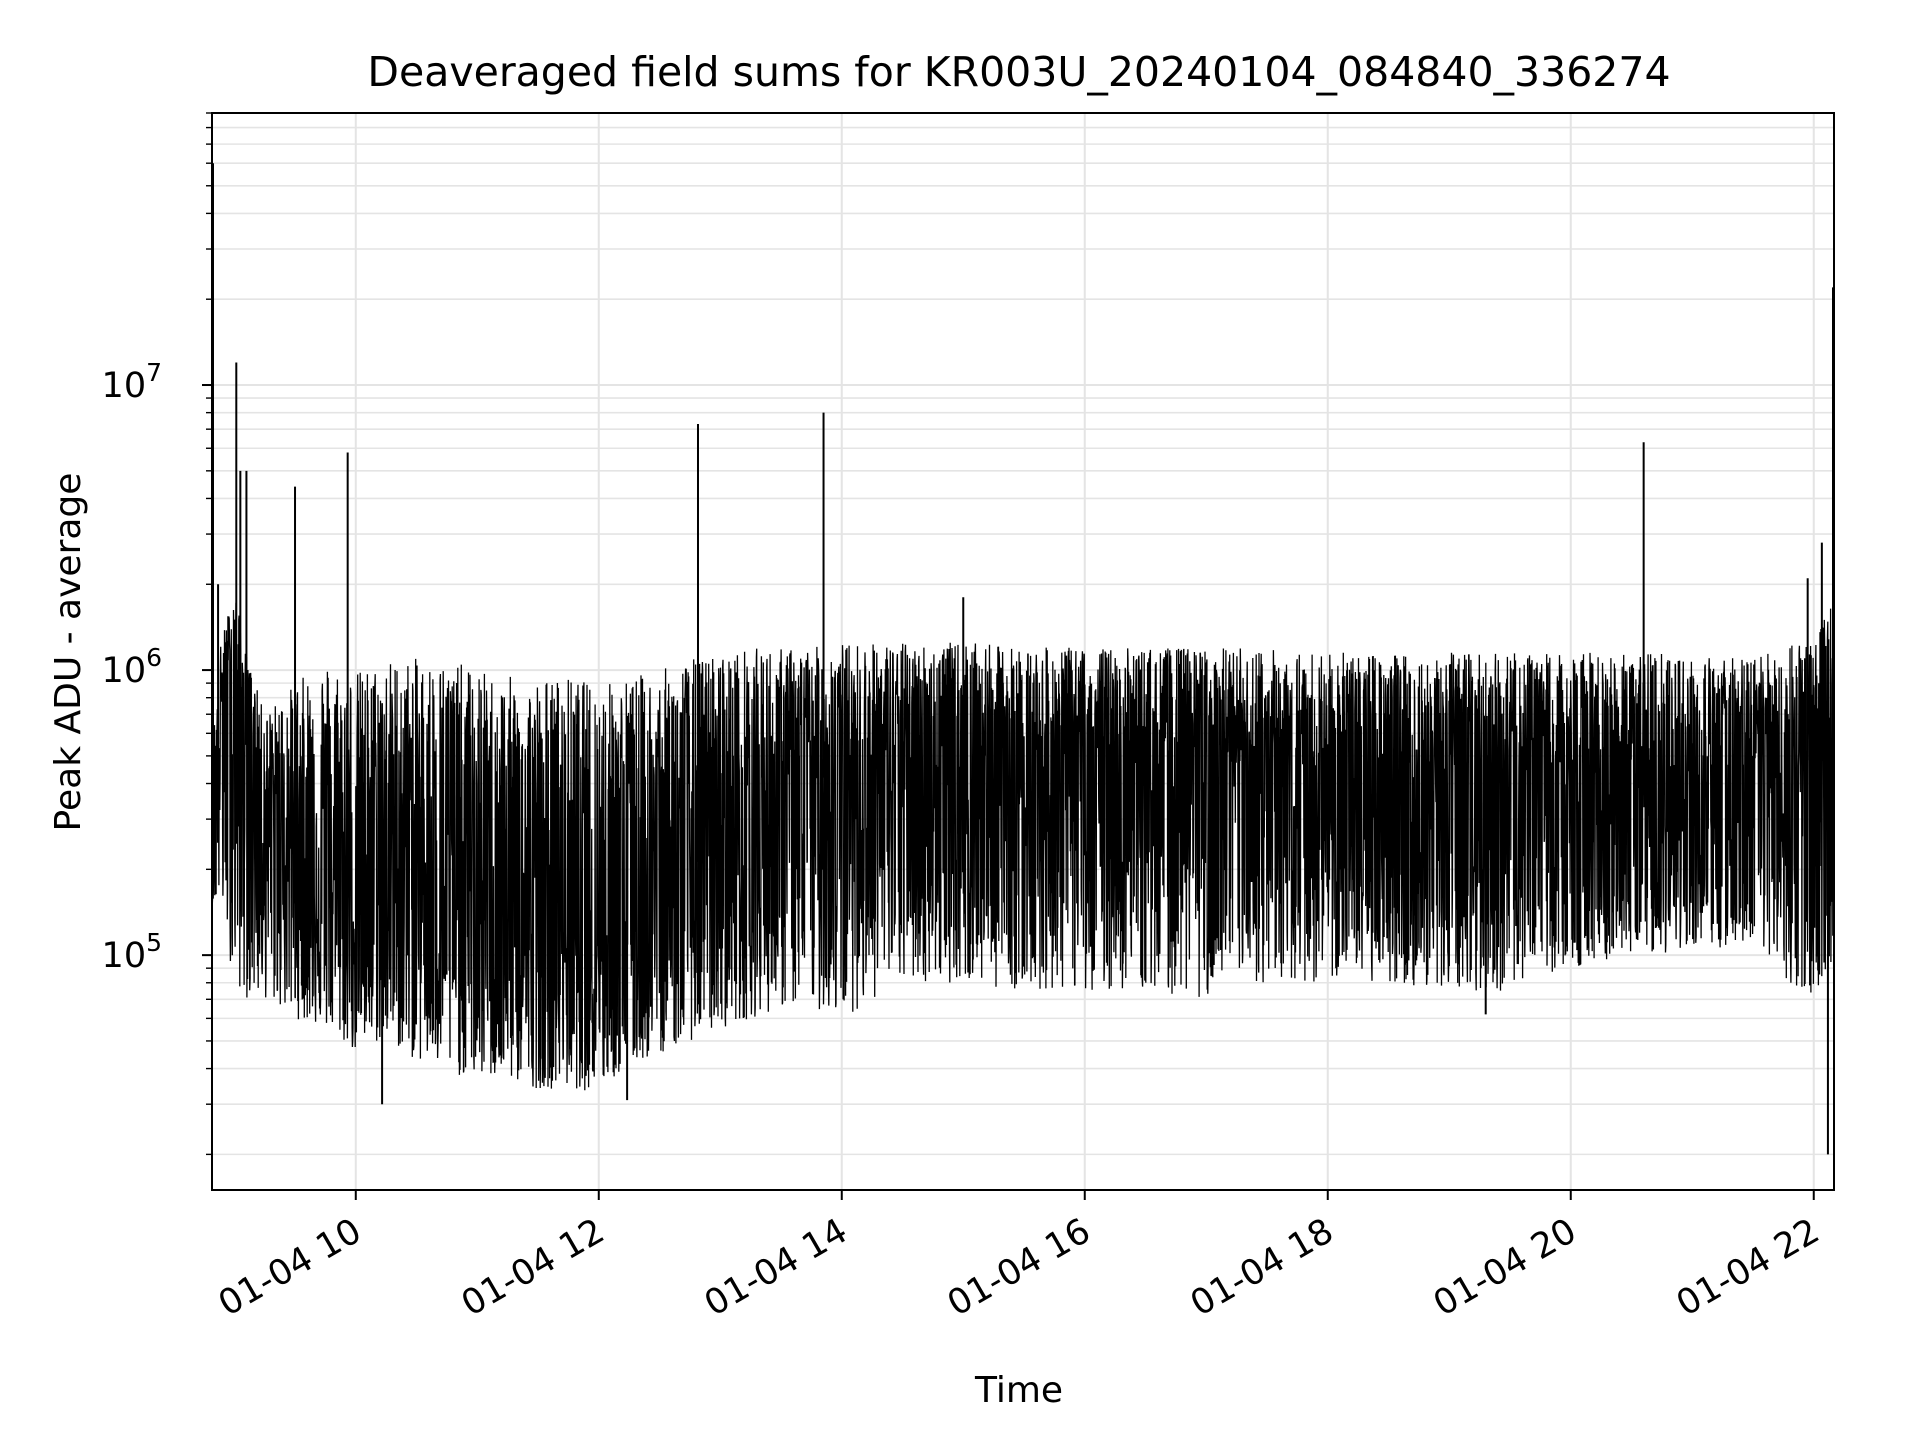  Describe the element at coordinates (68, 652) in the screenshot. I see `y-axis-label: Peak ADU - average` at that location.